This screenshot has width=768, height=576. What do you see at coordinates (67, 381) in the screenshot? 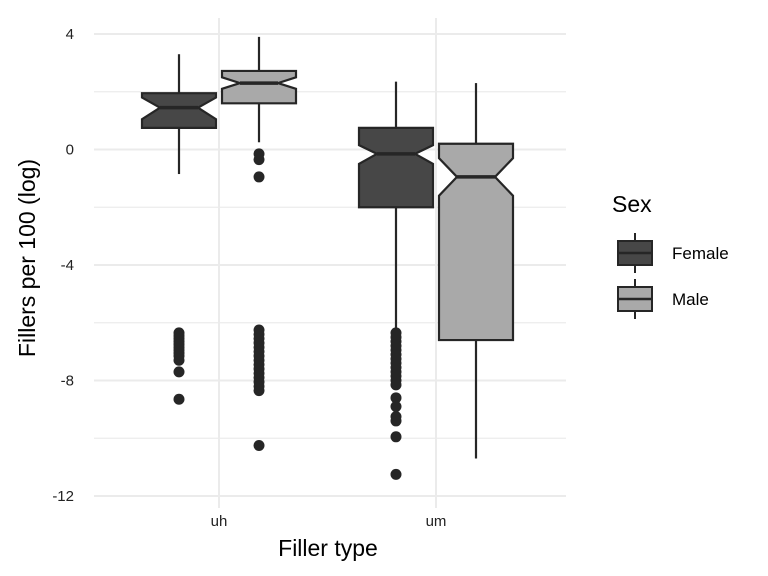
I see `y-tick-label: -8` at bounding box center [67, 381].